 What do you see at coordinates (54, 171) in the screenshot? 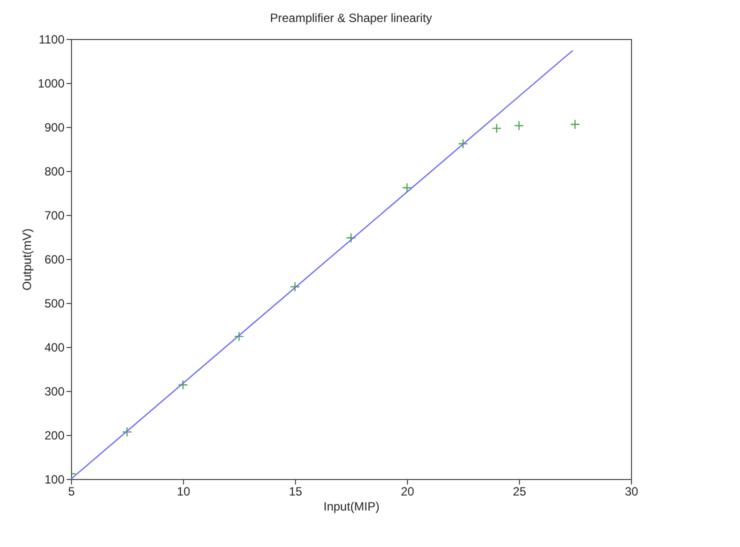
I see `y-tick-label: 800` at bounding box center [54, 171].